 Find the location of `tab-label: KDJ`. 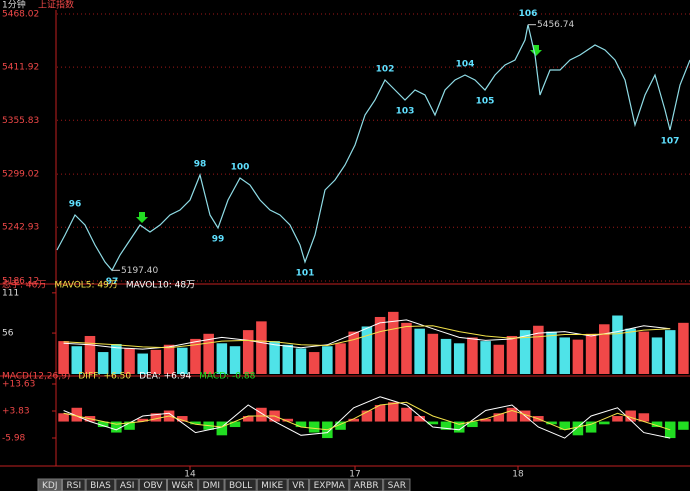

tab-label: KDJ is located at coordinates (50, 486).